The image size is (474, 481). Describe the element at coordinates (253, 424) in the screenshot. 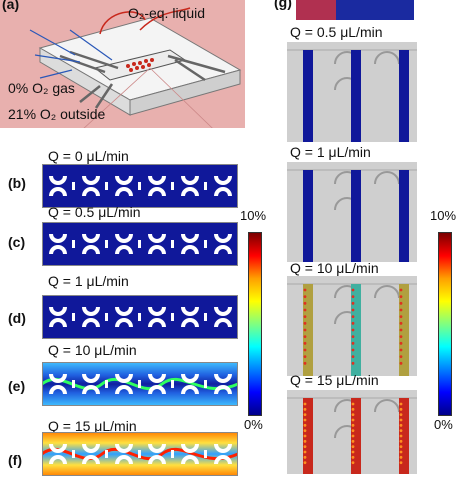

I see `colorbar-left-min: 0%` at that location.